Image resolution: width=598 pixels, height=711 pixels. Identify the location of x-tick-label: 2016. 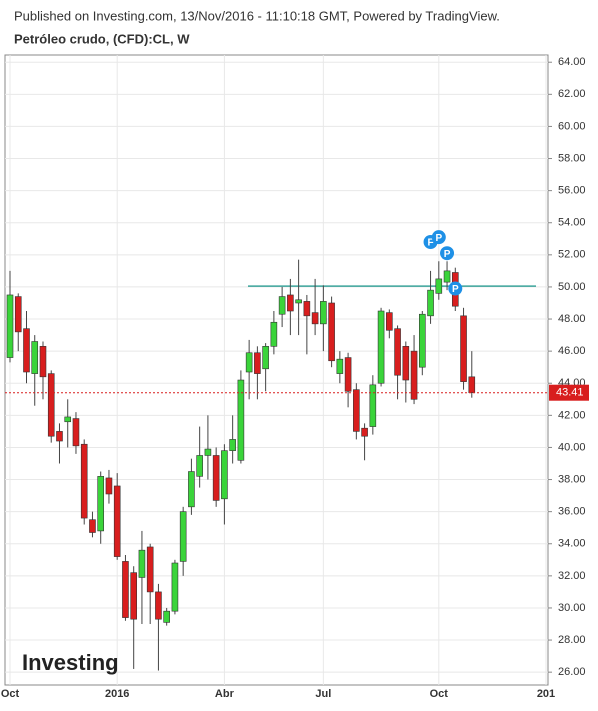
(117, 694).